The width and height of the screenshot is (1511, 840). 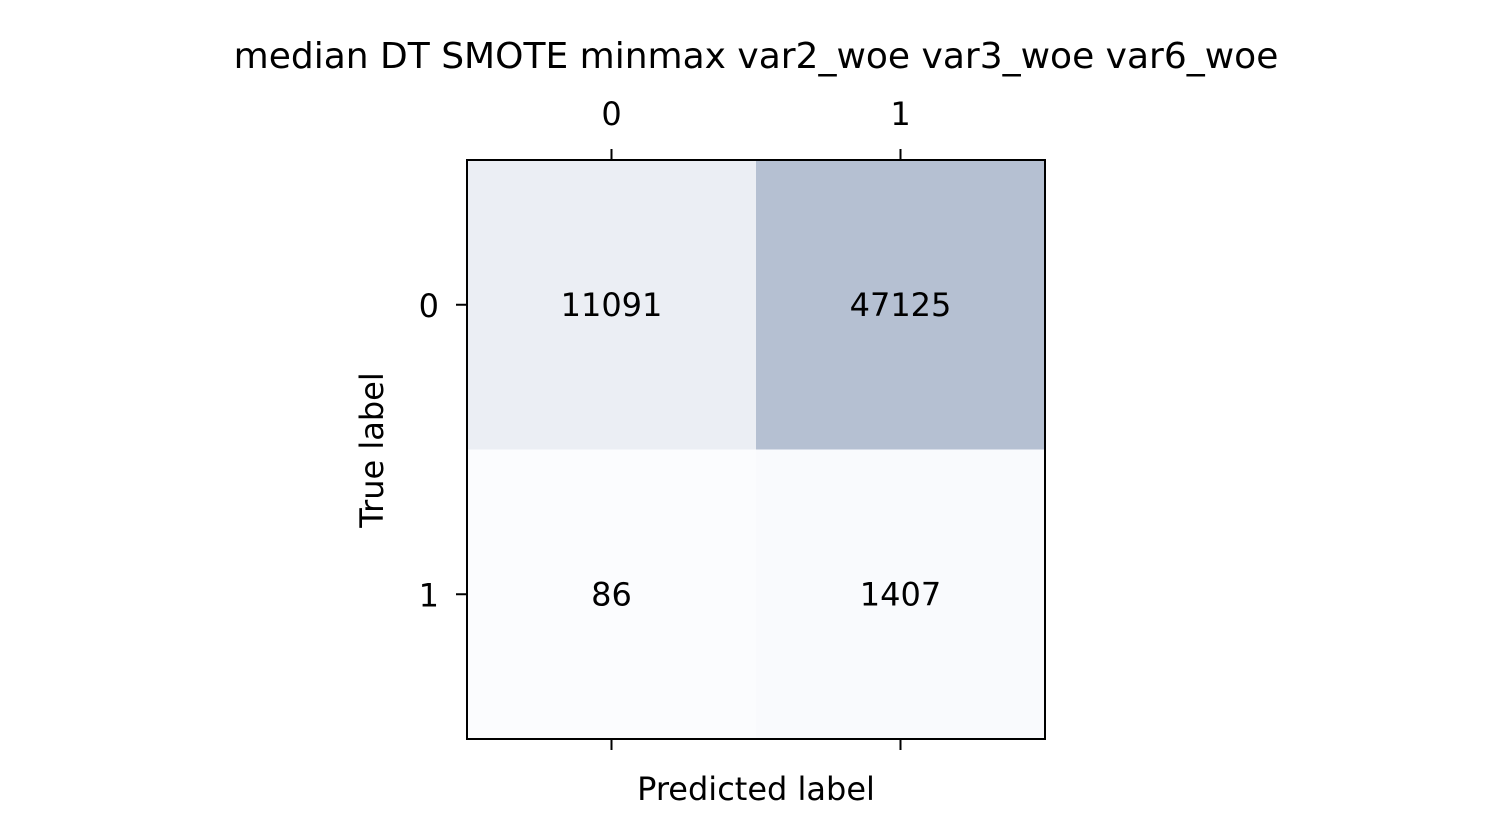 What do you see at coordinates (611, 114) in the screenshot?
I see `x-tick-label-0: 0` at bounding box center [611, 114].